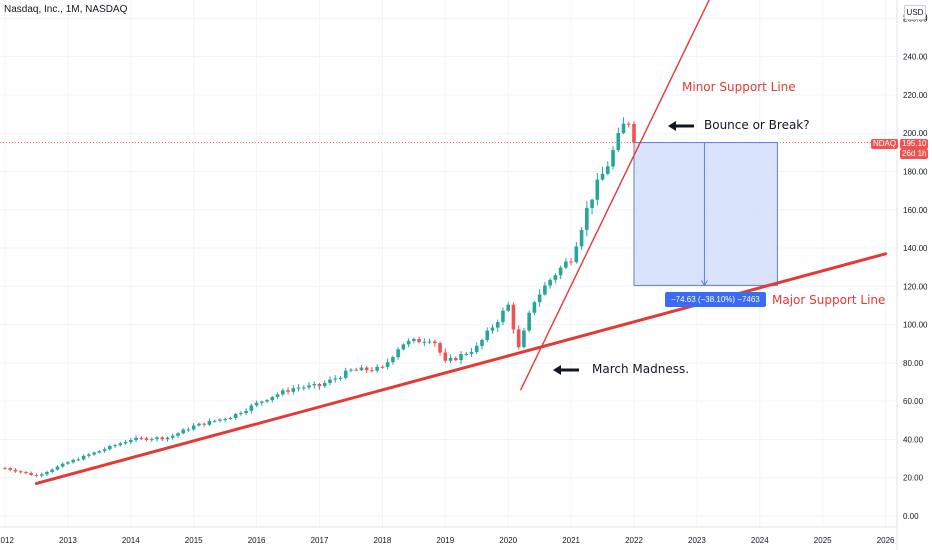 The image size is (932, 550). What do you see at coordinates (739, 87) in the screenshot?
I see `minor-support-label: Minor Support Line` at bounding box center [739, 87].